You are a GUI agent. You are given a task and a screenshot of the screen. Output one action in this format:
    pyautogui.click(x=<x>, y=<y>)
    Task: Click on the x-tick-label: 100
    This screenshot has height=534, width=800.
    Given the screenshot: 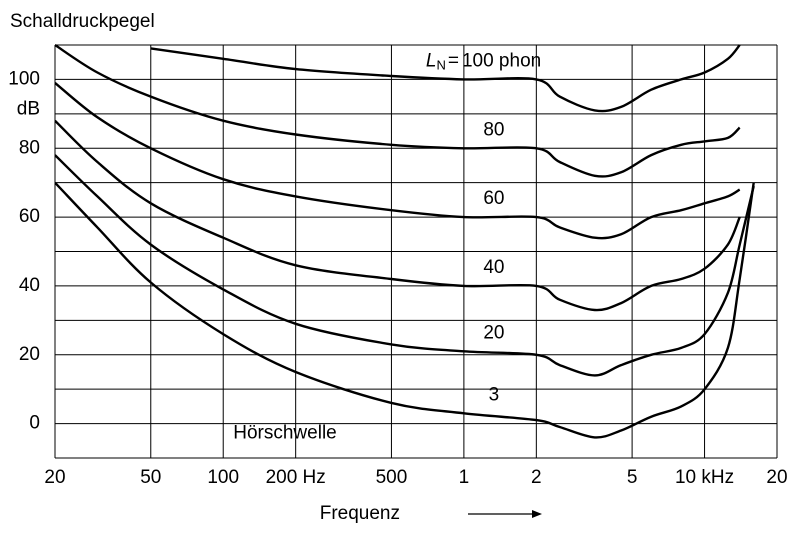 What is the action you would take?
    pyautogui.click(x=223, y=477)
    